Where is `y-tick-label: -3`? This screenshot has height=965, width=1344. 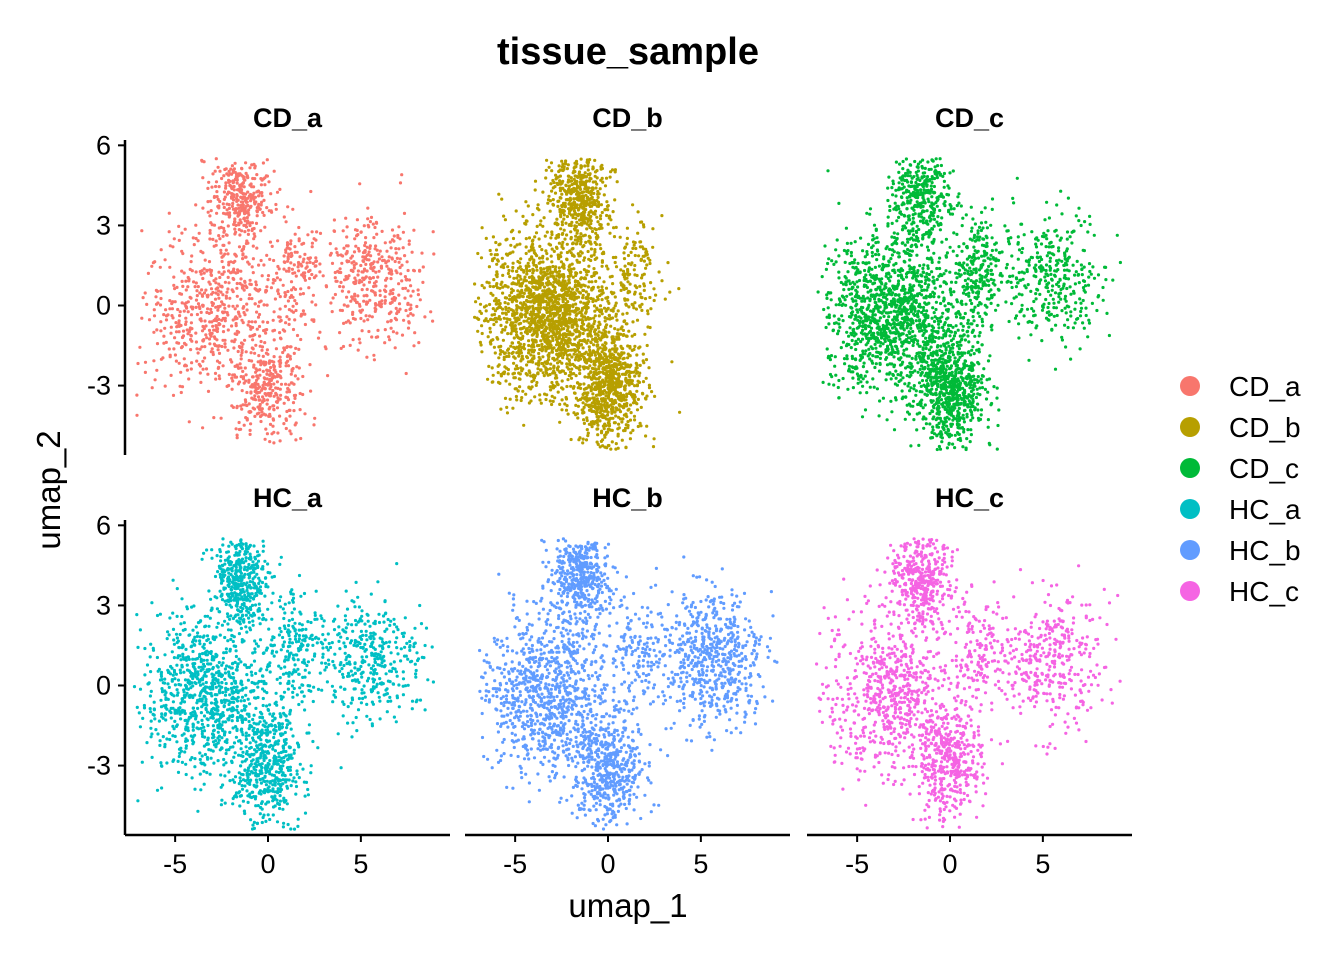 y-tick-label: -3 is located at coordinates (99, 386).